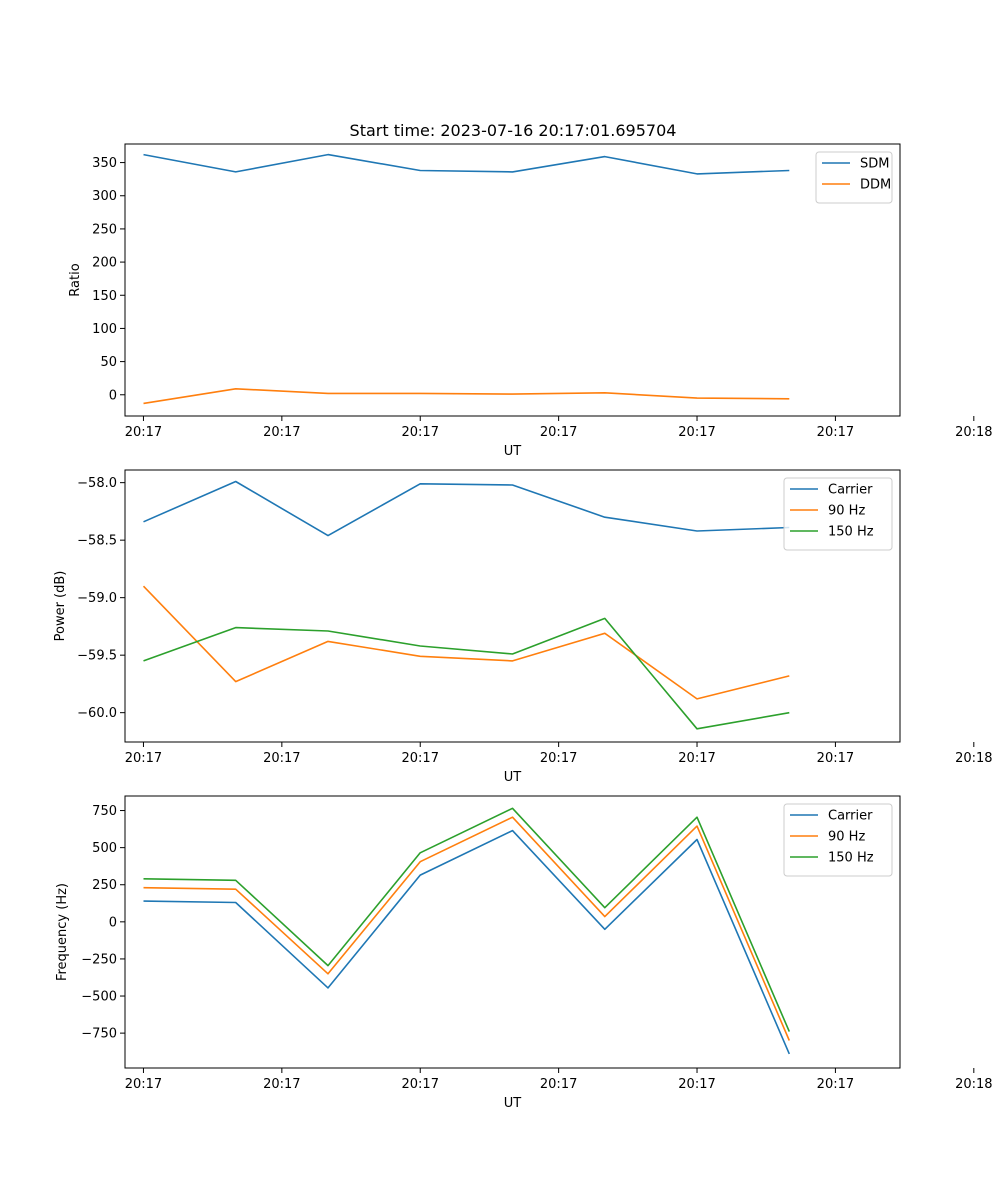 The height and width of the screenshot is (1200, 1000). What do you see at coordinates (97, 541) in the screenshot?
I see `power-ytick-label: −58.5` at bounding box center [97, 541].